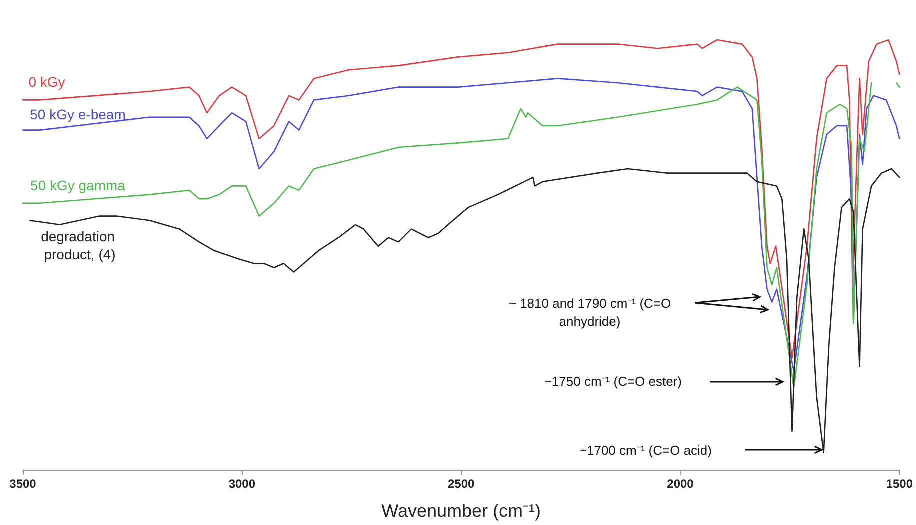  I want to click on series-label: 0 kGy, so click(47, 82).